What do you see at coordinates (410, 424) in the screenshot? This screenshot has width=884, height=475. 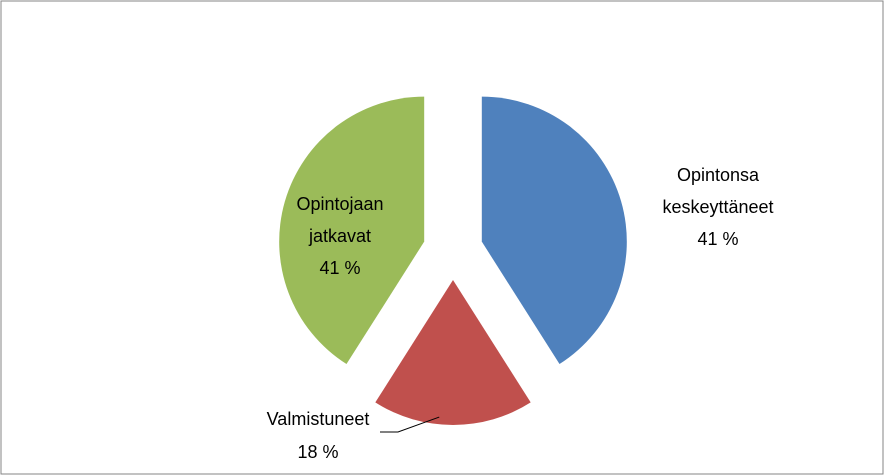 I see `leader-line` at bounding box center [410, 424].